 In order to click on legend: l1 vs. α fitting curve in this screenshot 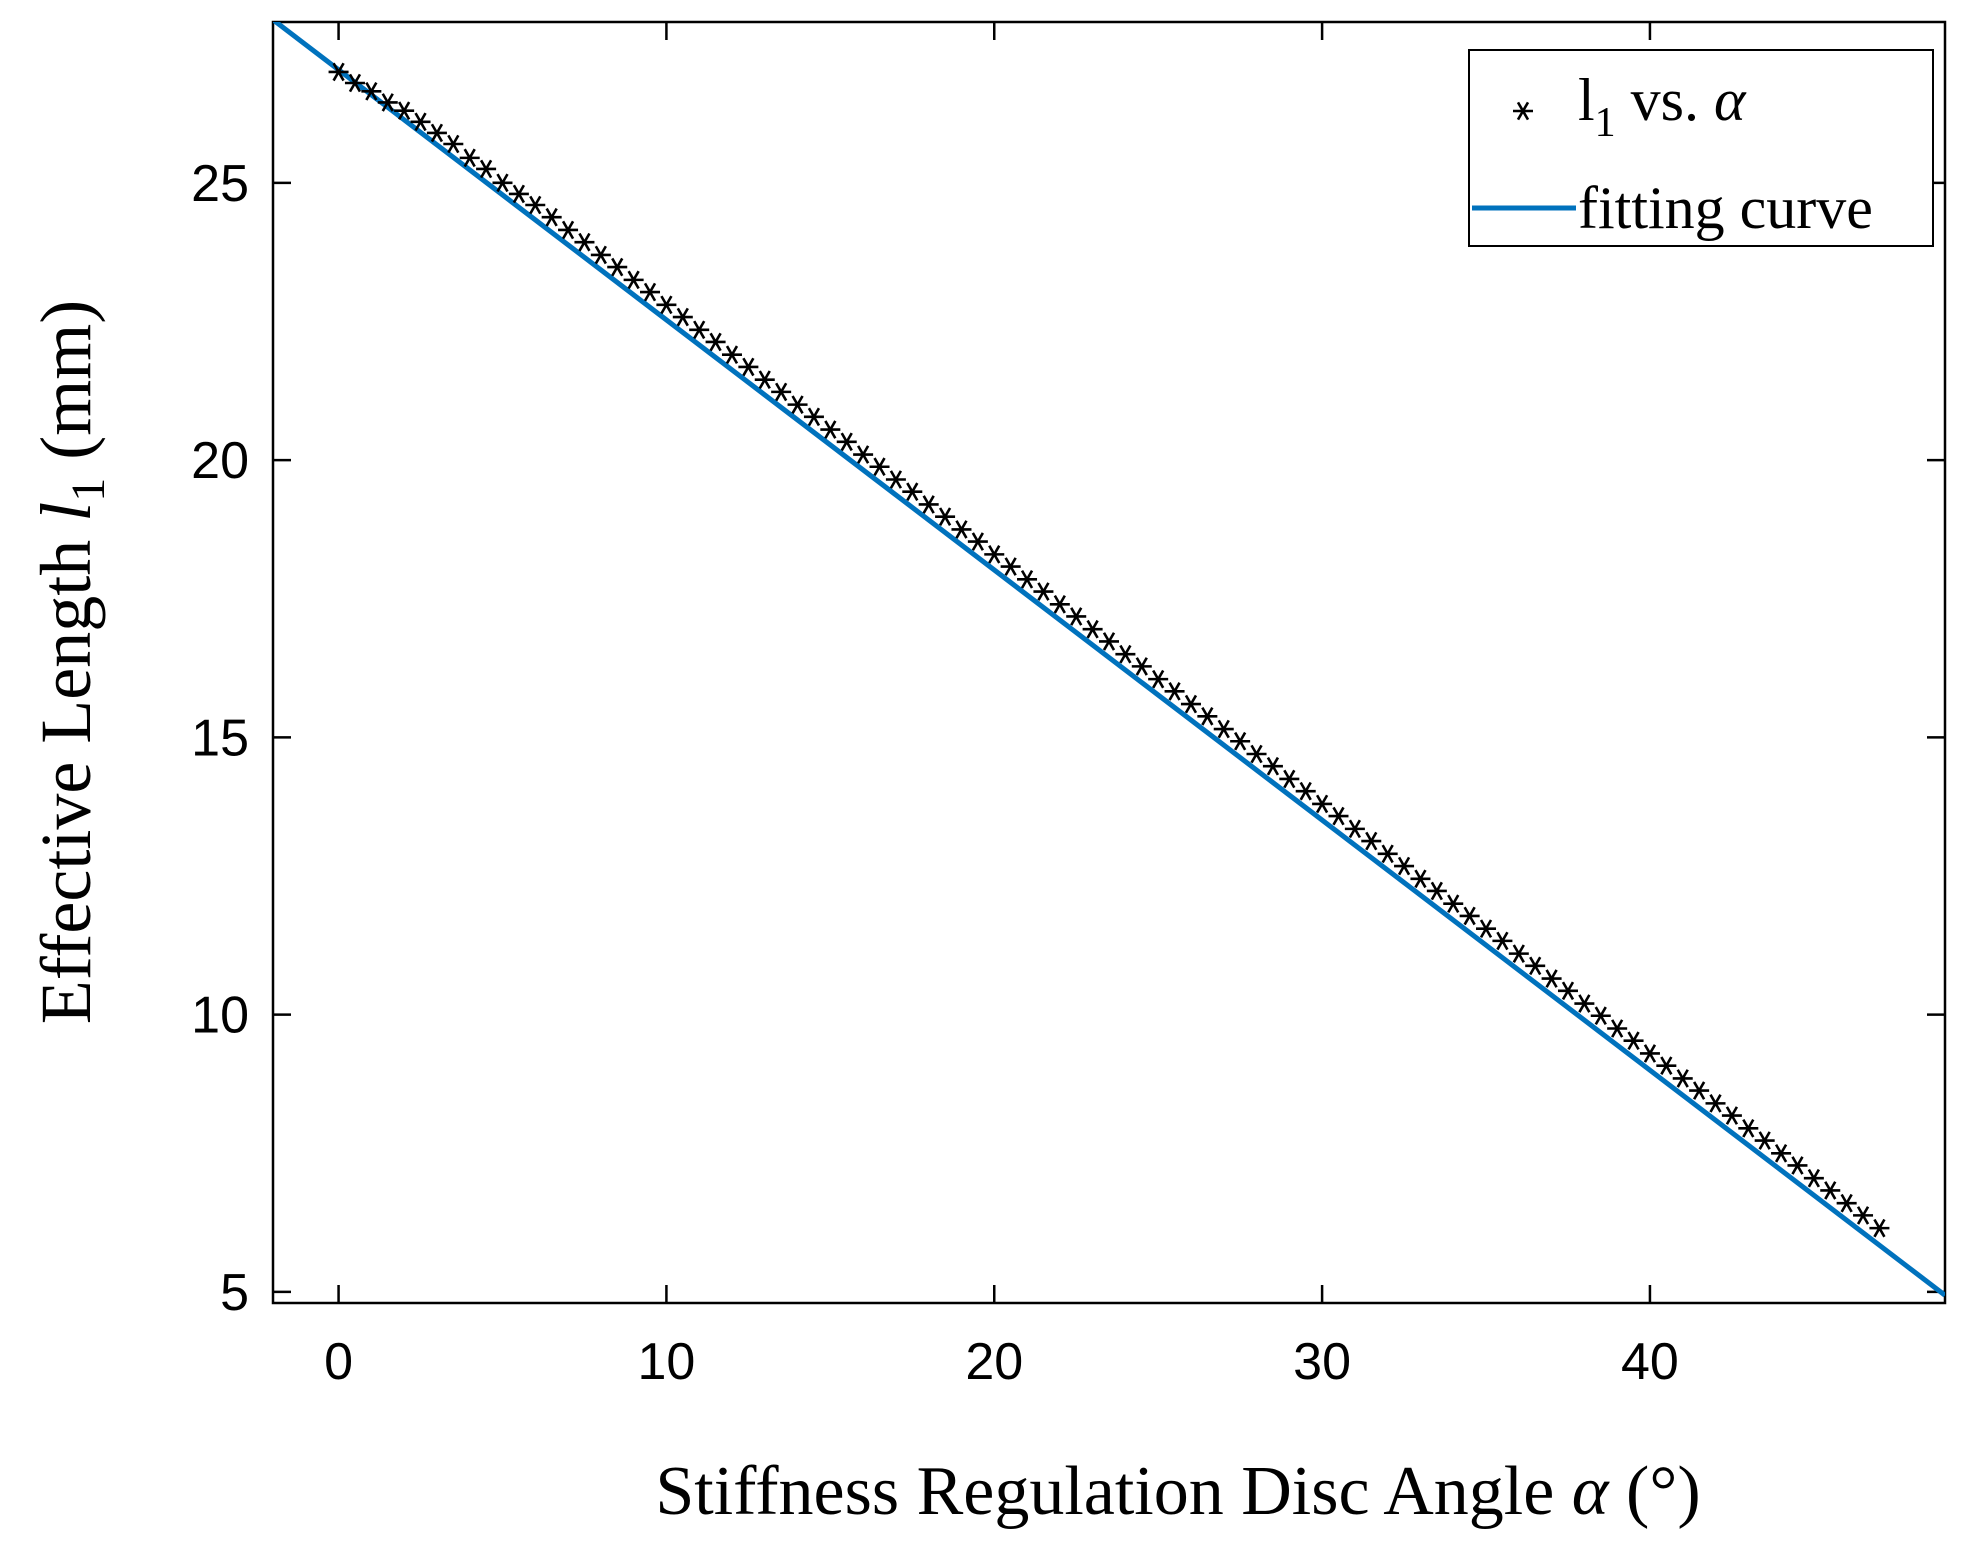, I will do `click(1701, 148)`.